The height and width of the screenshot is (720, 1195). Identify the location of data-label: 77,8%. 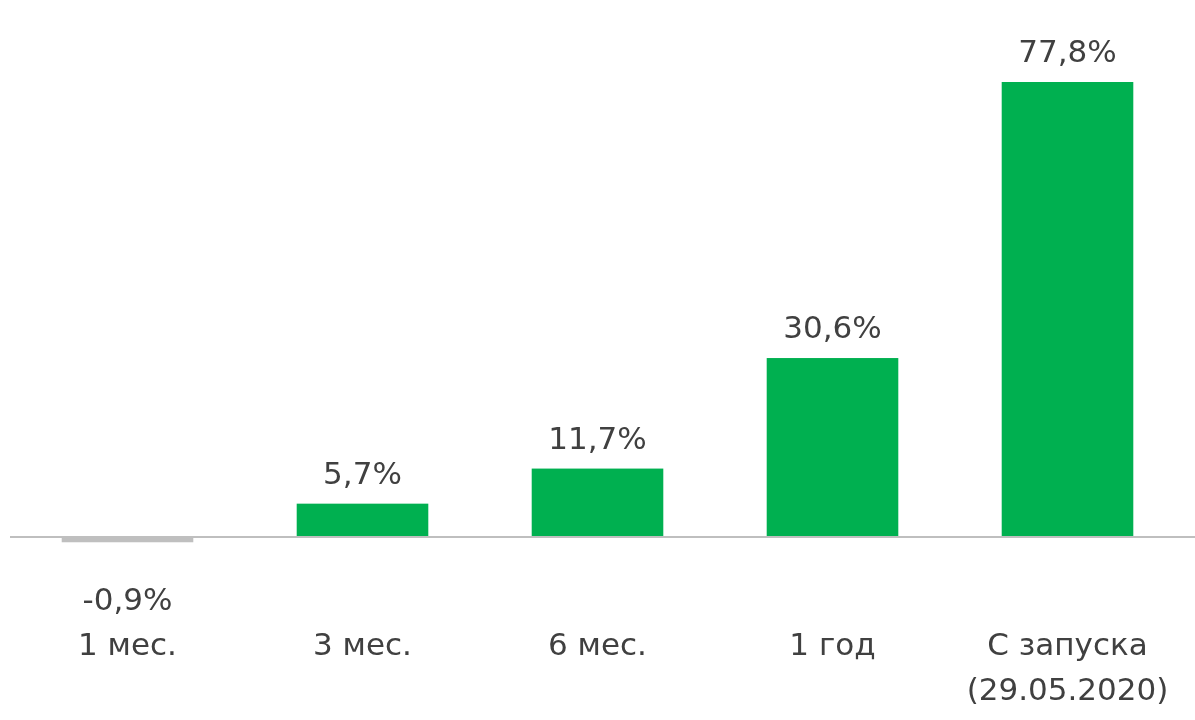
(1067, 51).